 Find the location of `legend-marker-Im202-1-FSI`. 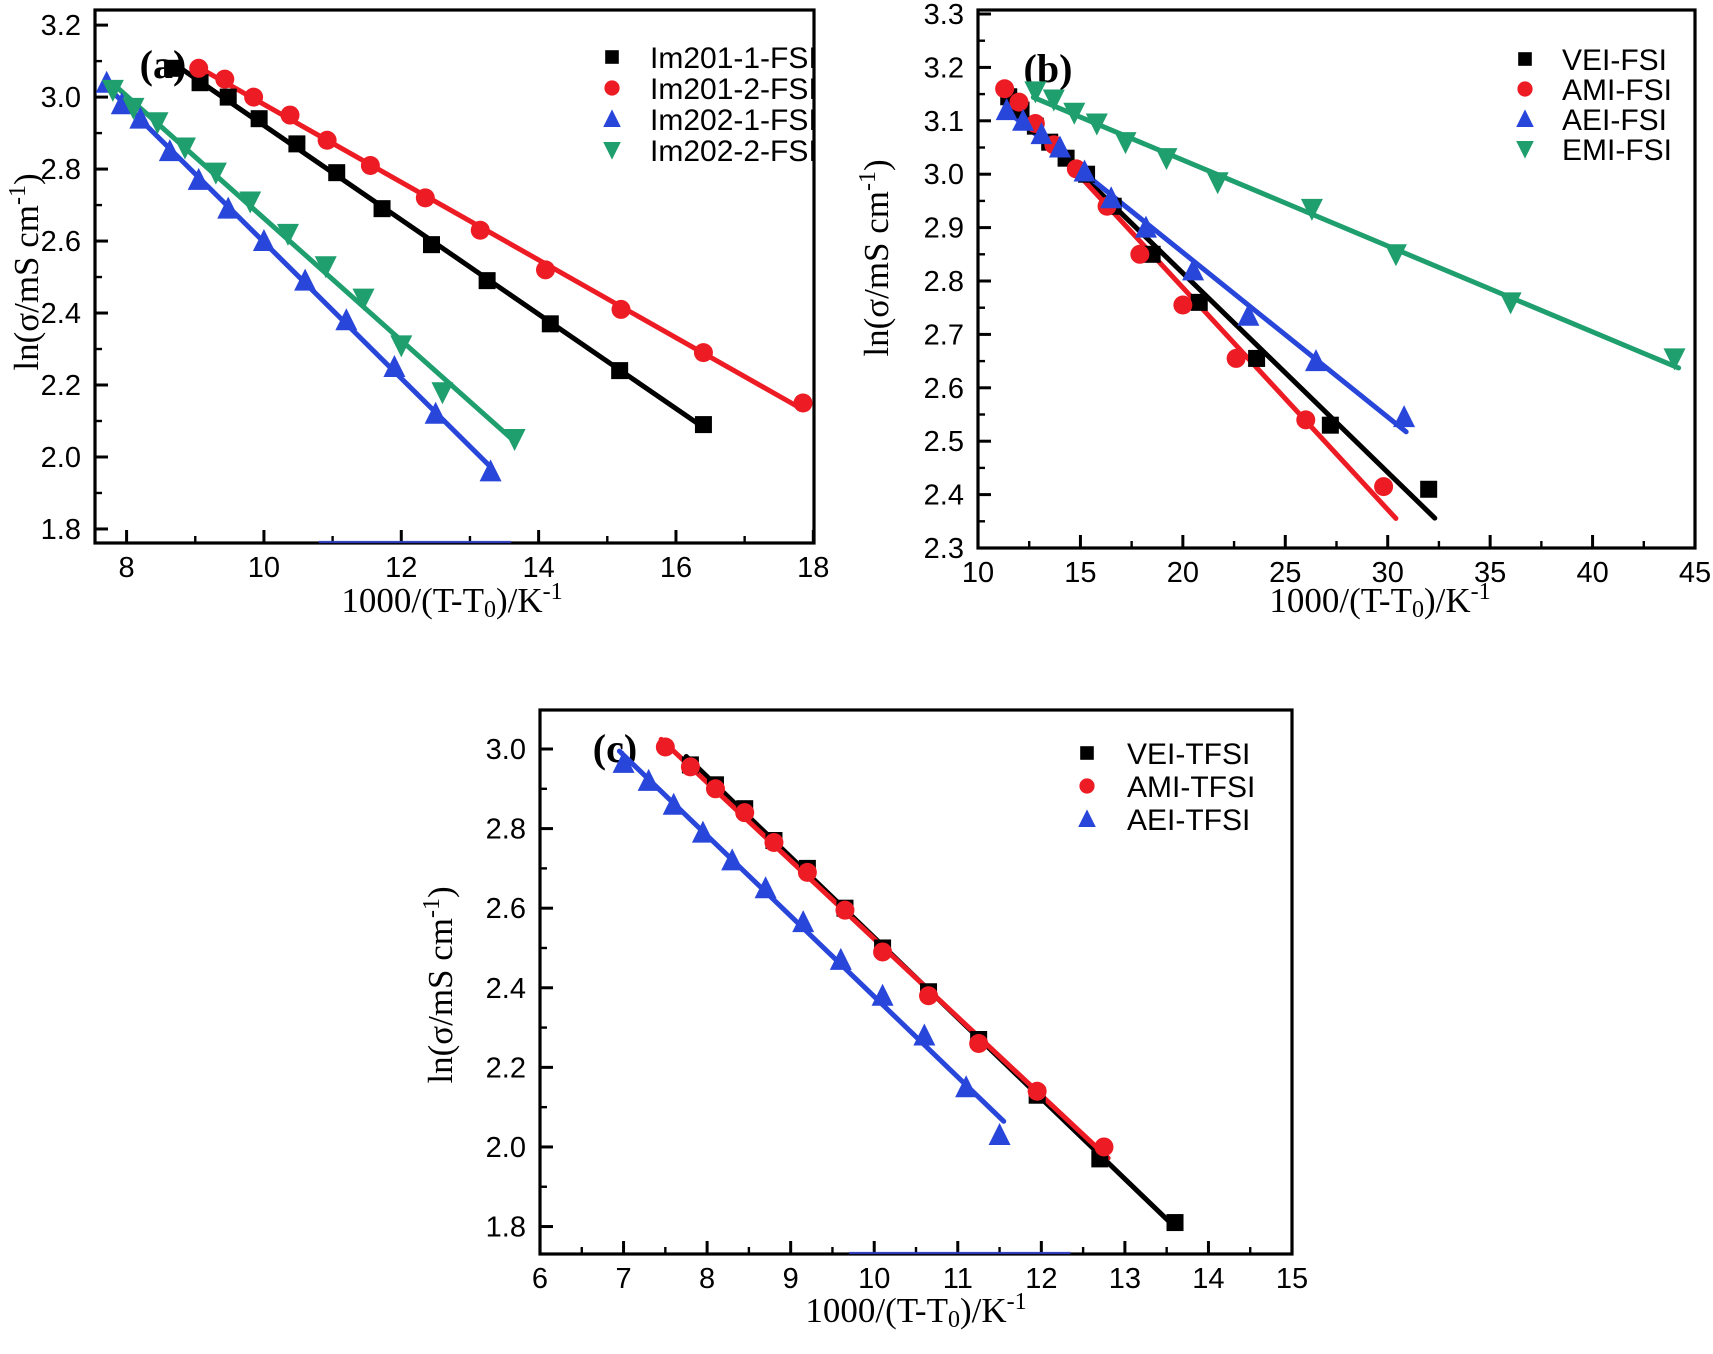

legend-marker-Im202-1-FSI is located at coordinates (612, 118).